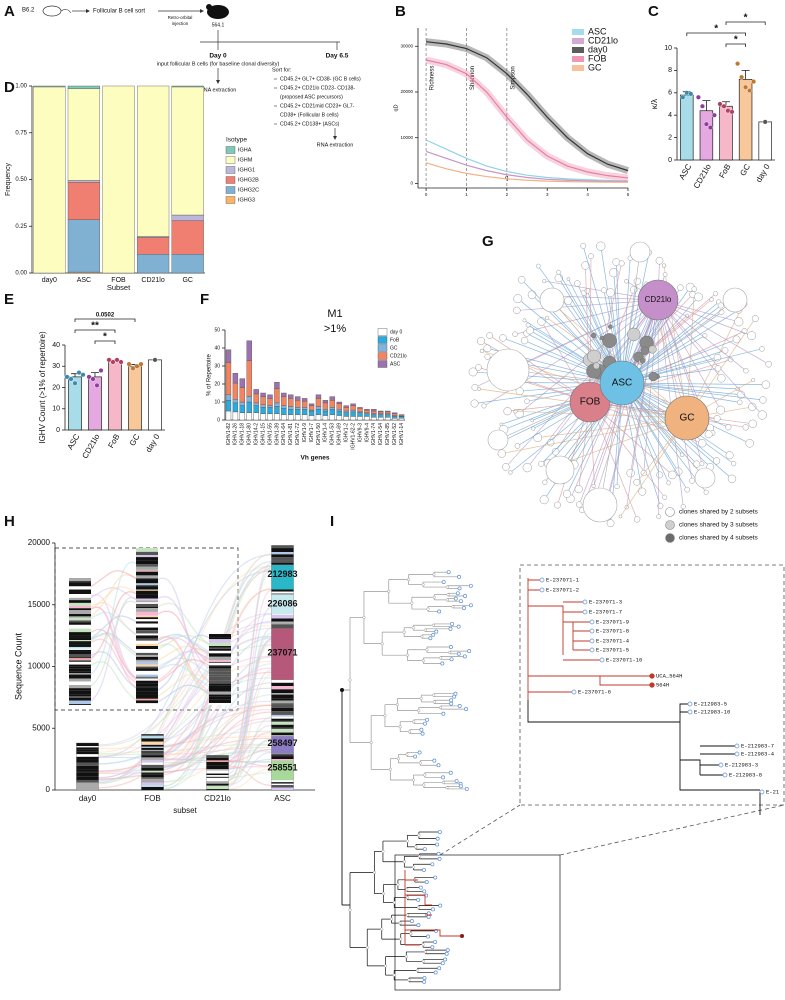 The image size is (785, 1000). Describe the element at coordinates (115, 395) in the screenshot. I see `bar` at that location.